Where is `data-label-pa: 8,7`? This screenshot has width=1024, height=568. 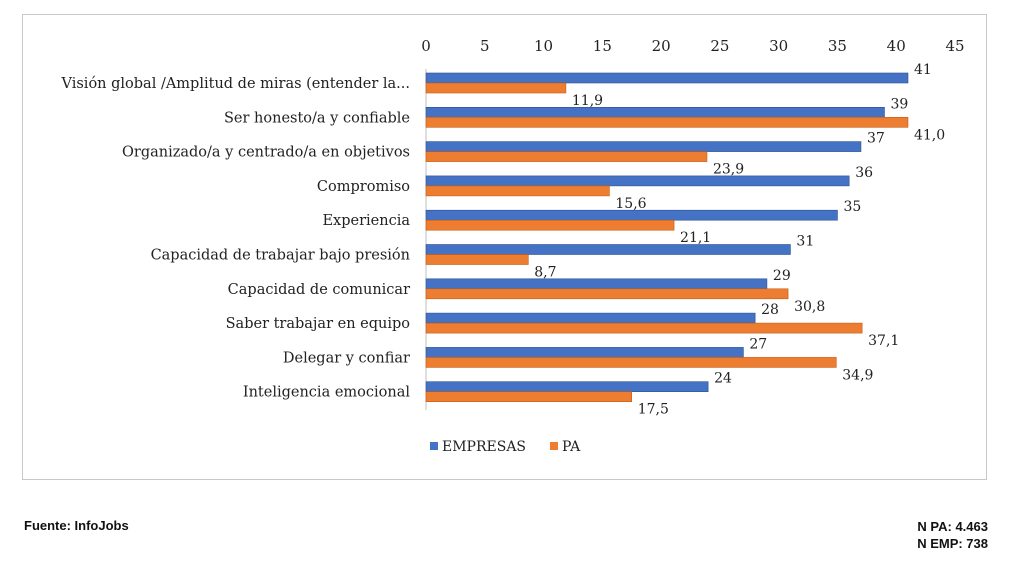
data-label-pa: 8,7 is located at coordinates (545, 273).